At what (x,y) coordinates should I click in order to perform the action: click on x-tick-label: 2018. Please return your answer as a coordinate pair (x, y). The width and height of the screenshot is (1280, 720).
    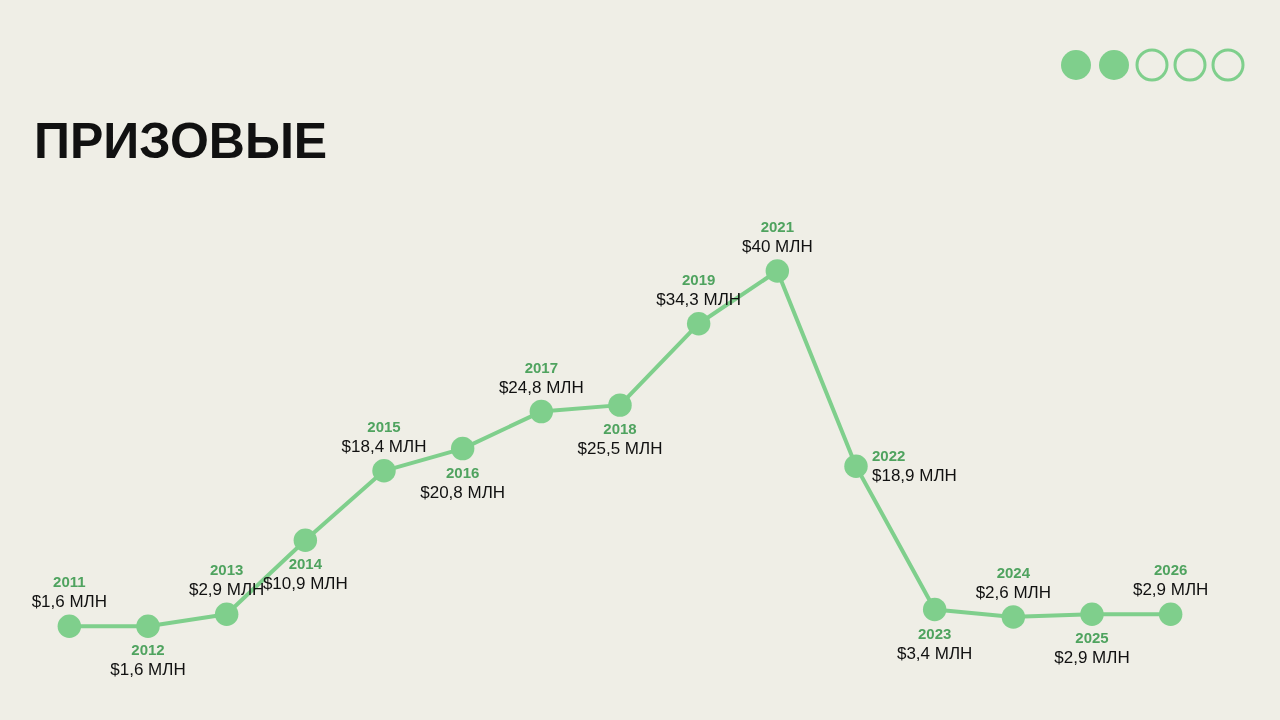
    Looking at the image, I should click on (620, 429).